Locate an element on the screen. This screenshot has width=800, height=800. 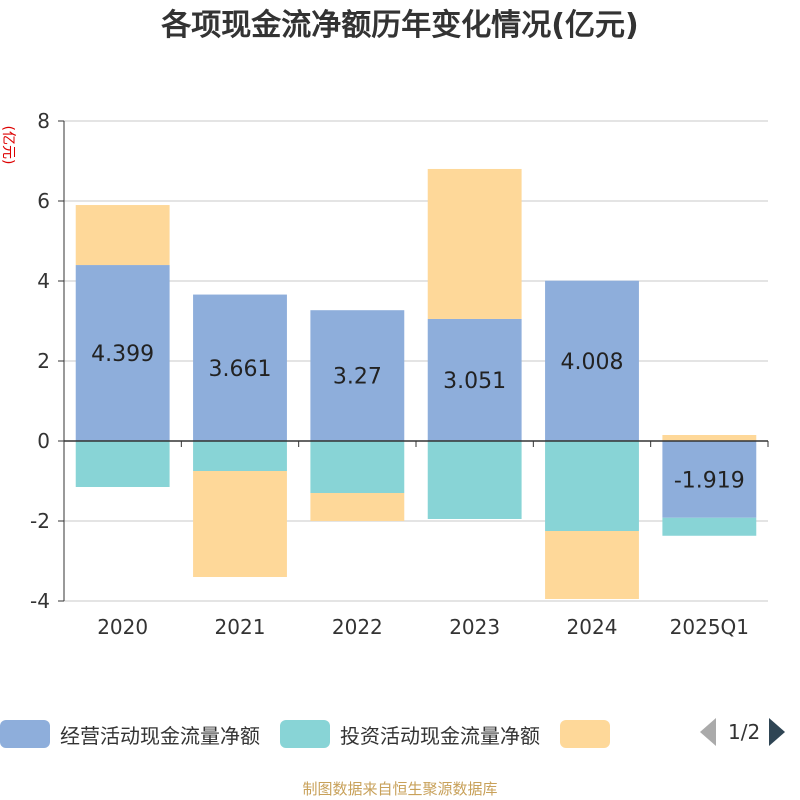
legend-page-indicator: 1/2 is located at coordinates (744, 732).